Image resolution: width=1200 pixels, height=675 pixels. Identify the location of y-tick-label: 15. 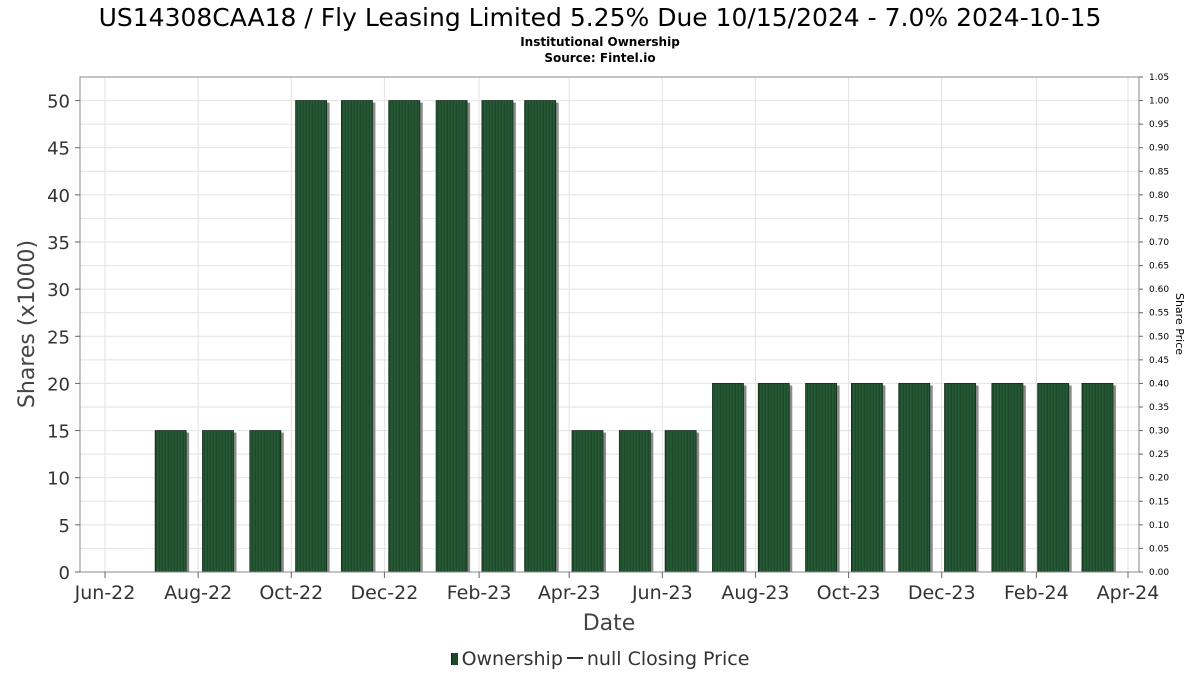
(58, 432).